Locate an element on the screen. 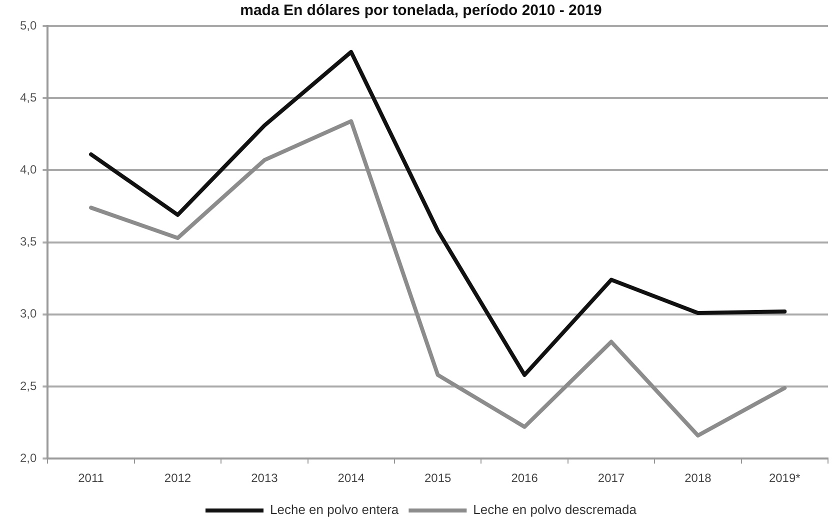 The height and width of the screenshot is (529, 836). y-tick-label: 3,0 is located at coordinates (28, 313).